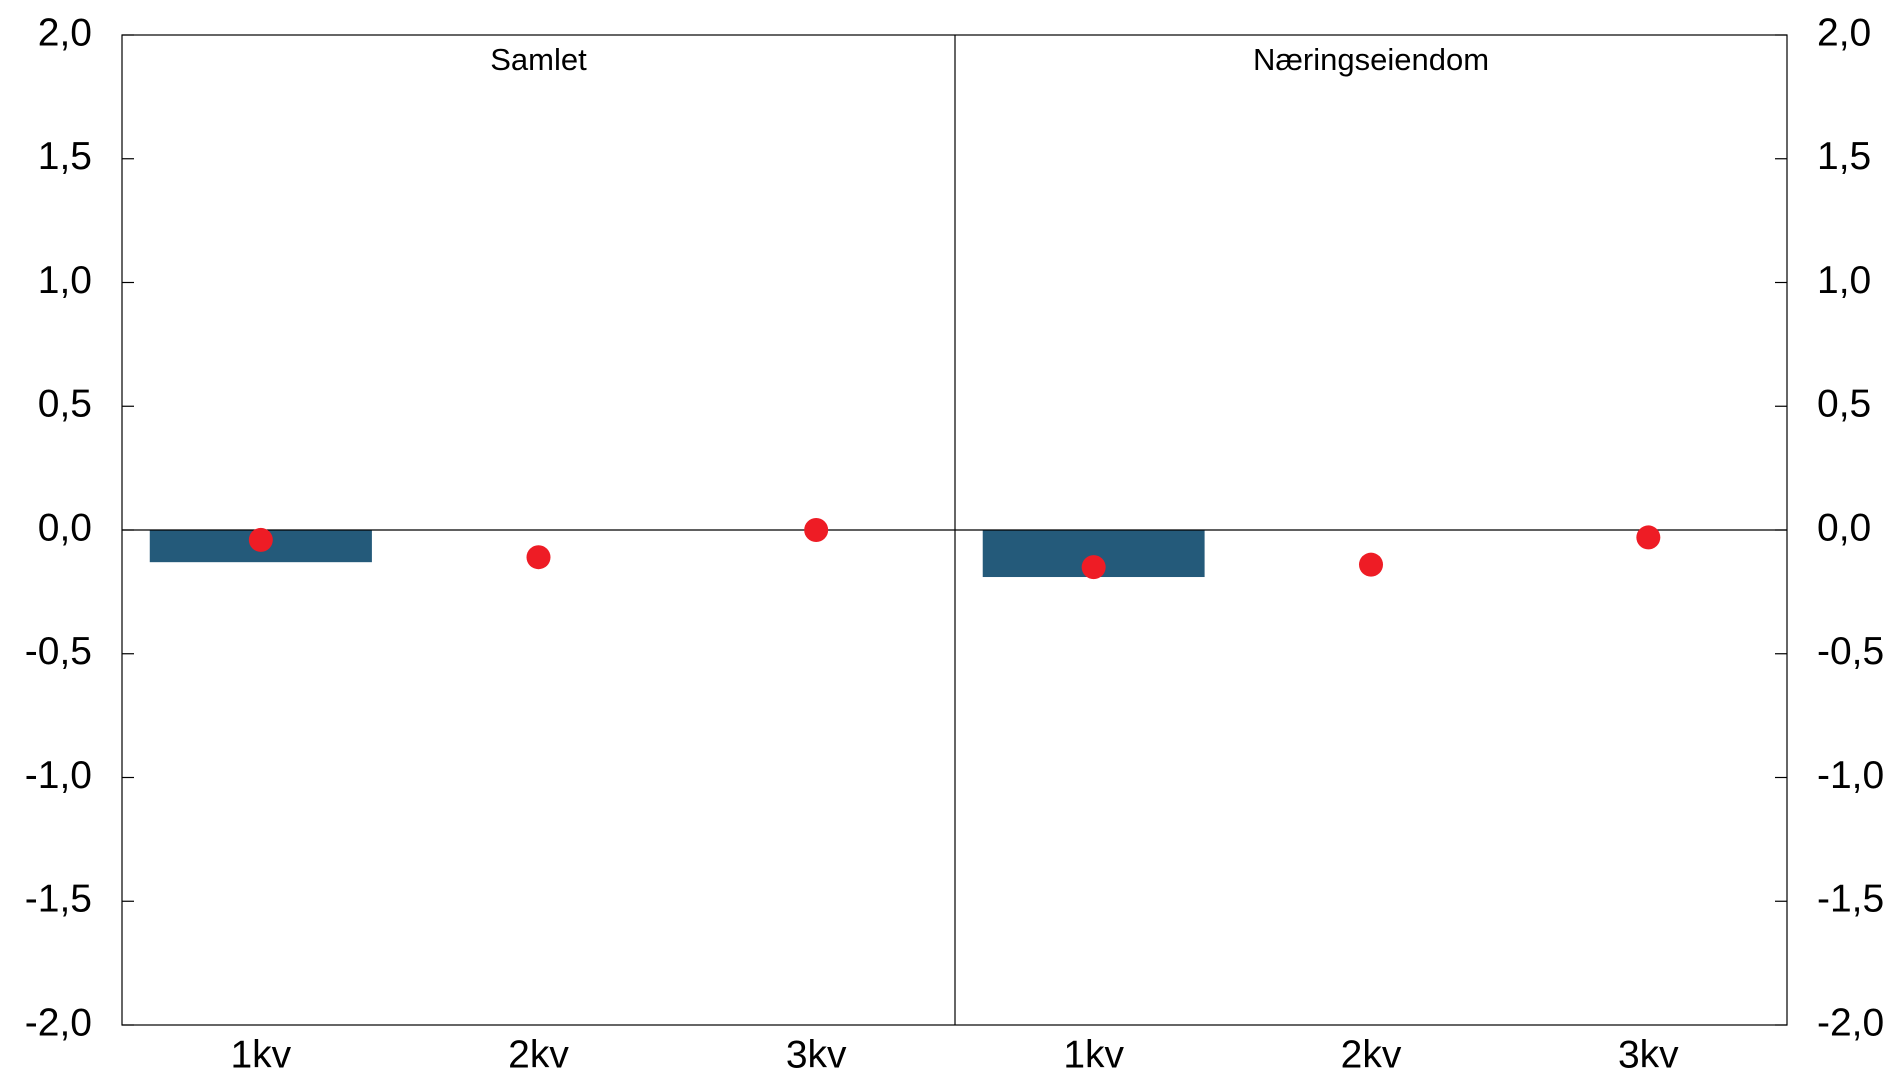  Describe the element at coordinates (1850, 775) in the screenshot. I see `y2-tick-label: -1,0` at that location.